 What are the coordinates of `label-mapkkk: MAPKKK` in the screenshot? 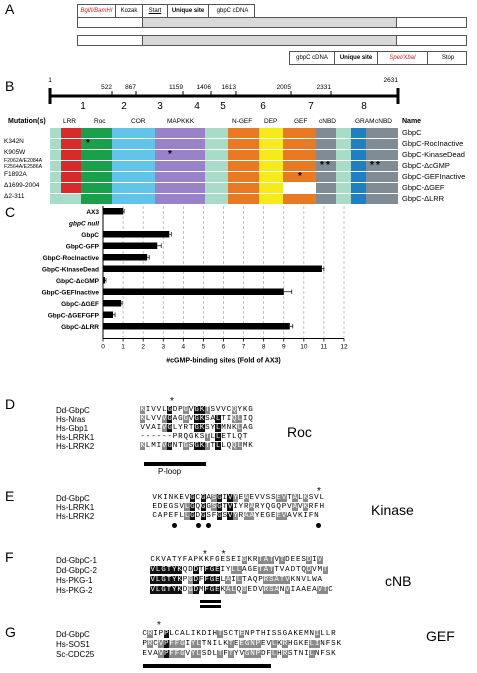 It's located at (181, 121).